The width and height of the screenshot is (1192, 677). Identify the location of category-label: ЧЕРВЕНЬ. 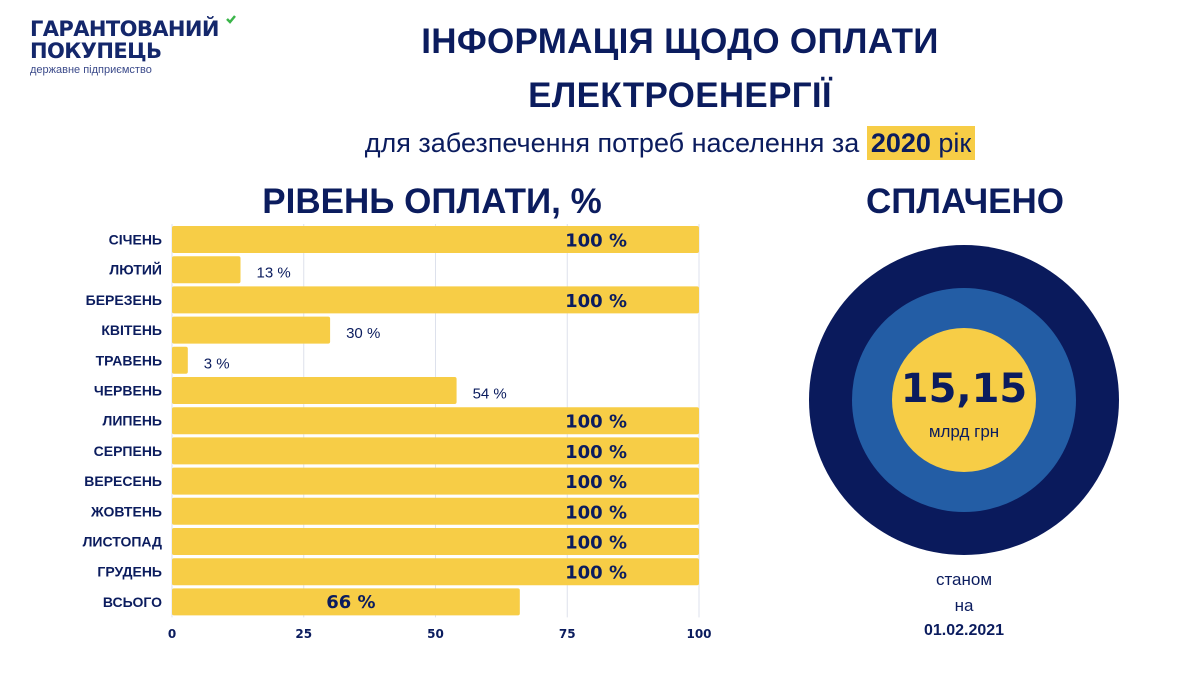
(128, 391).